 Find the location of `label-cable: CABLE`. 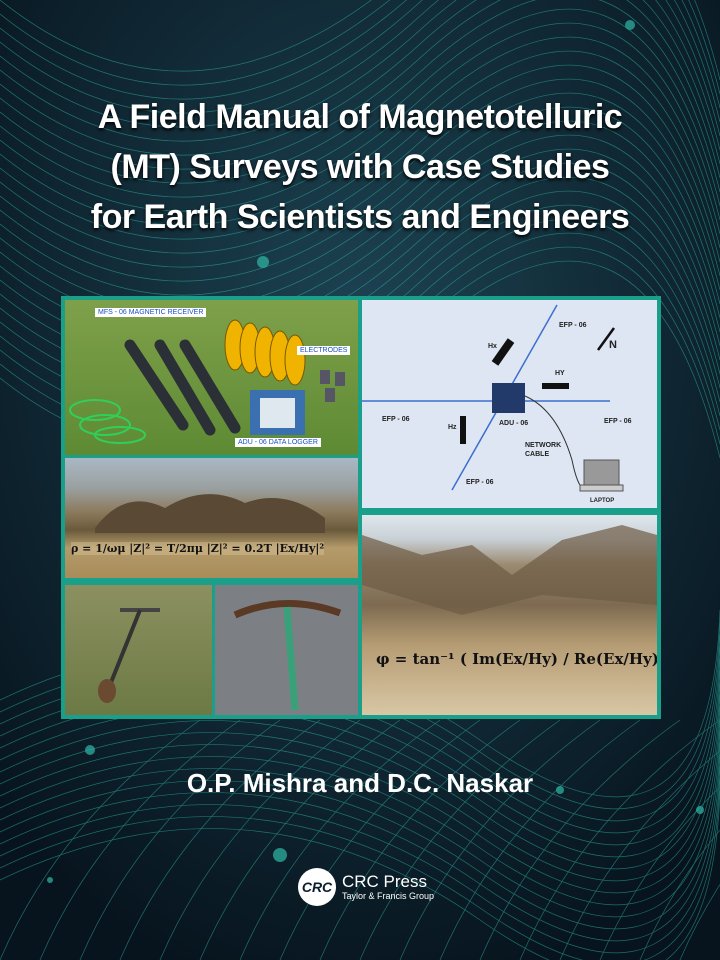

label-cable: CABLE is located at coordinates (537, 454).